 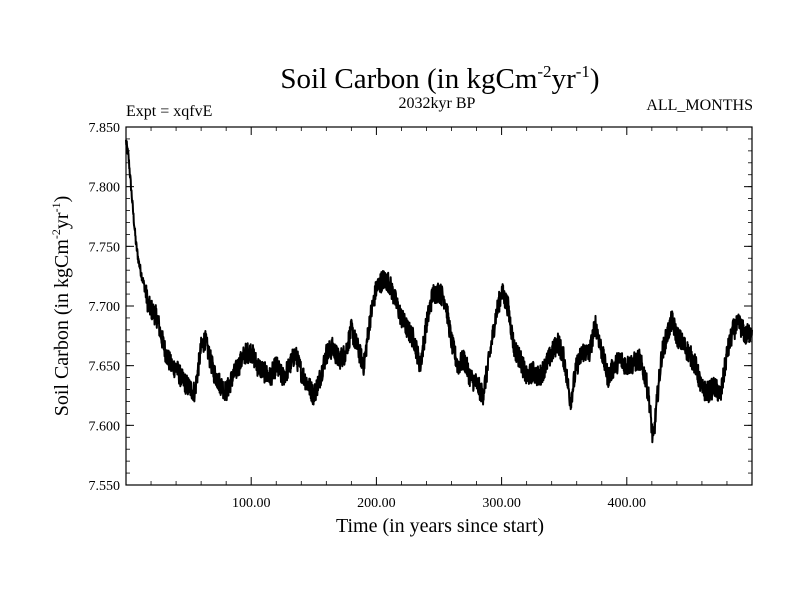 I want to click on subtitle-center: 2032kyr BP, so click(x=437, y=103).